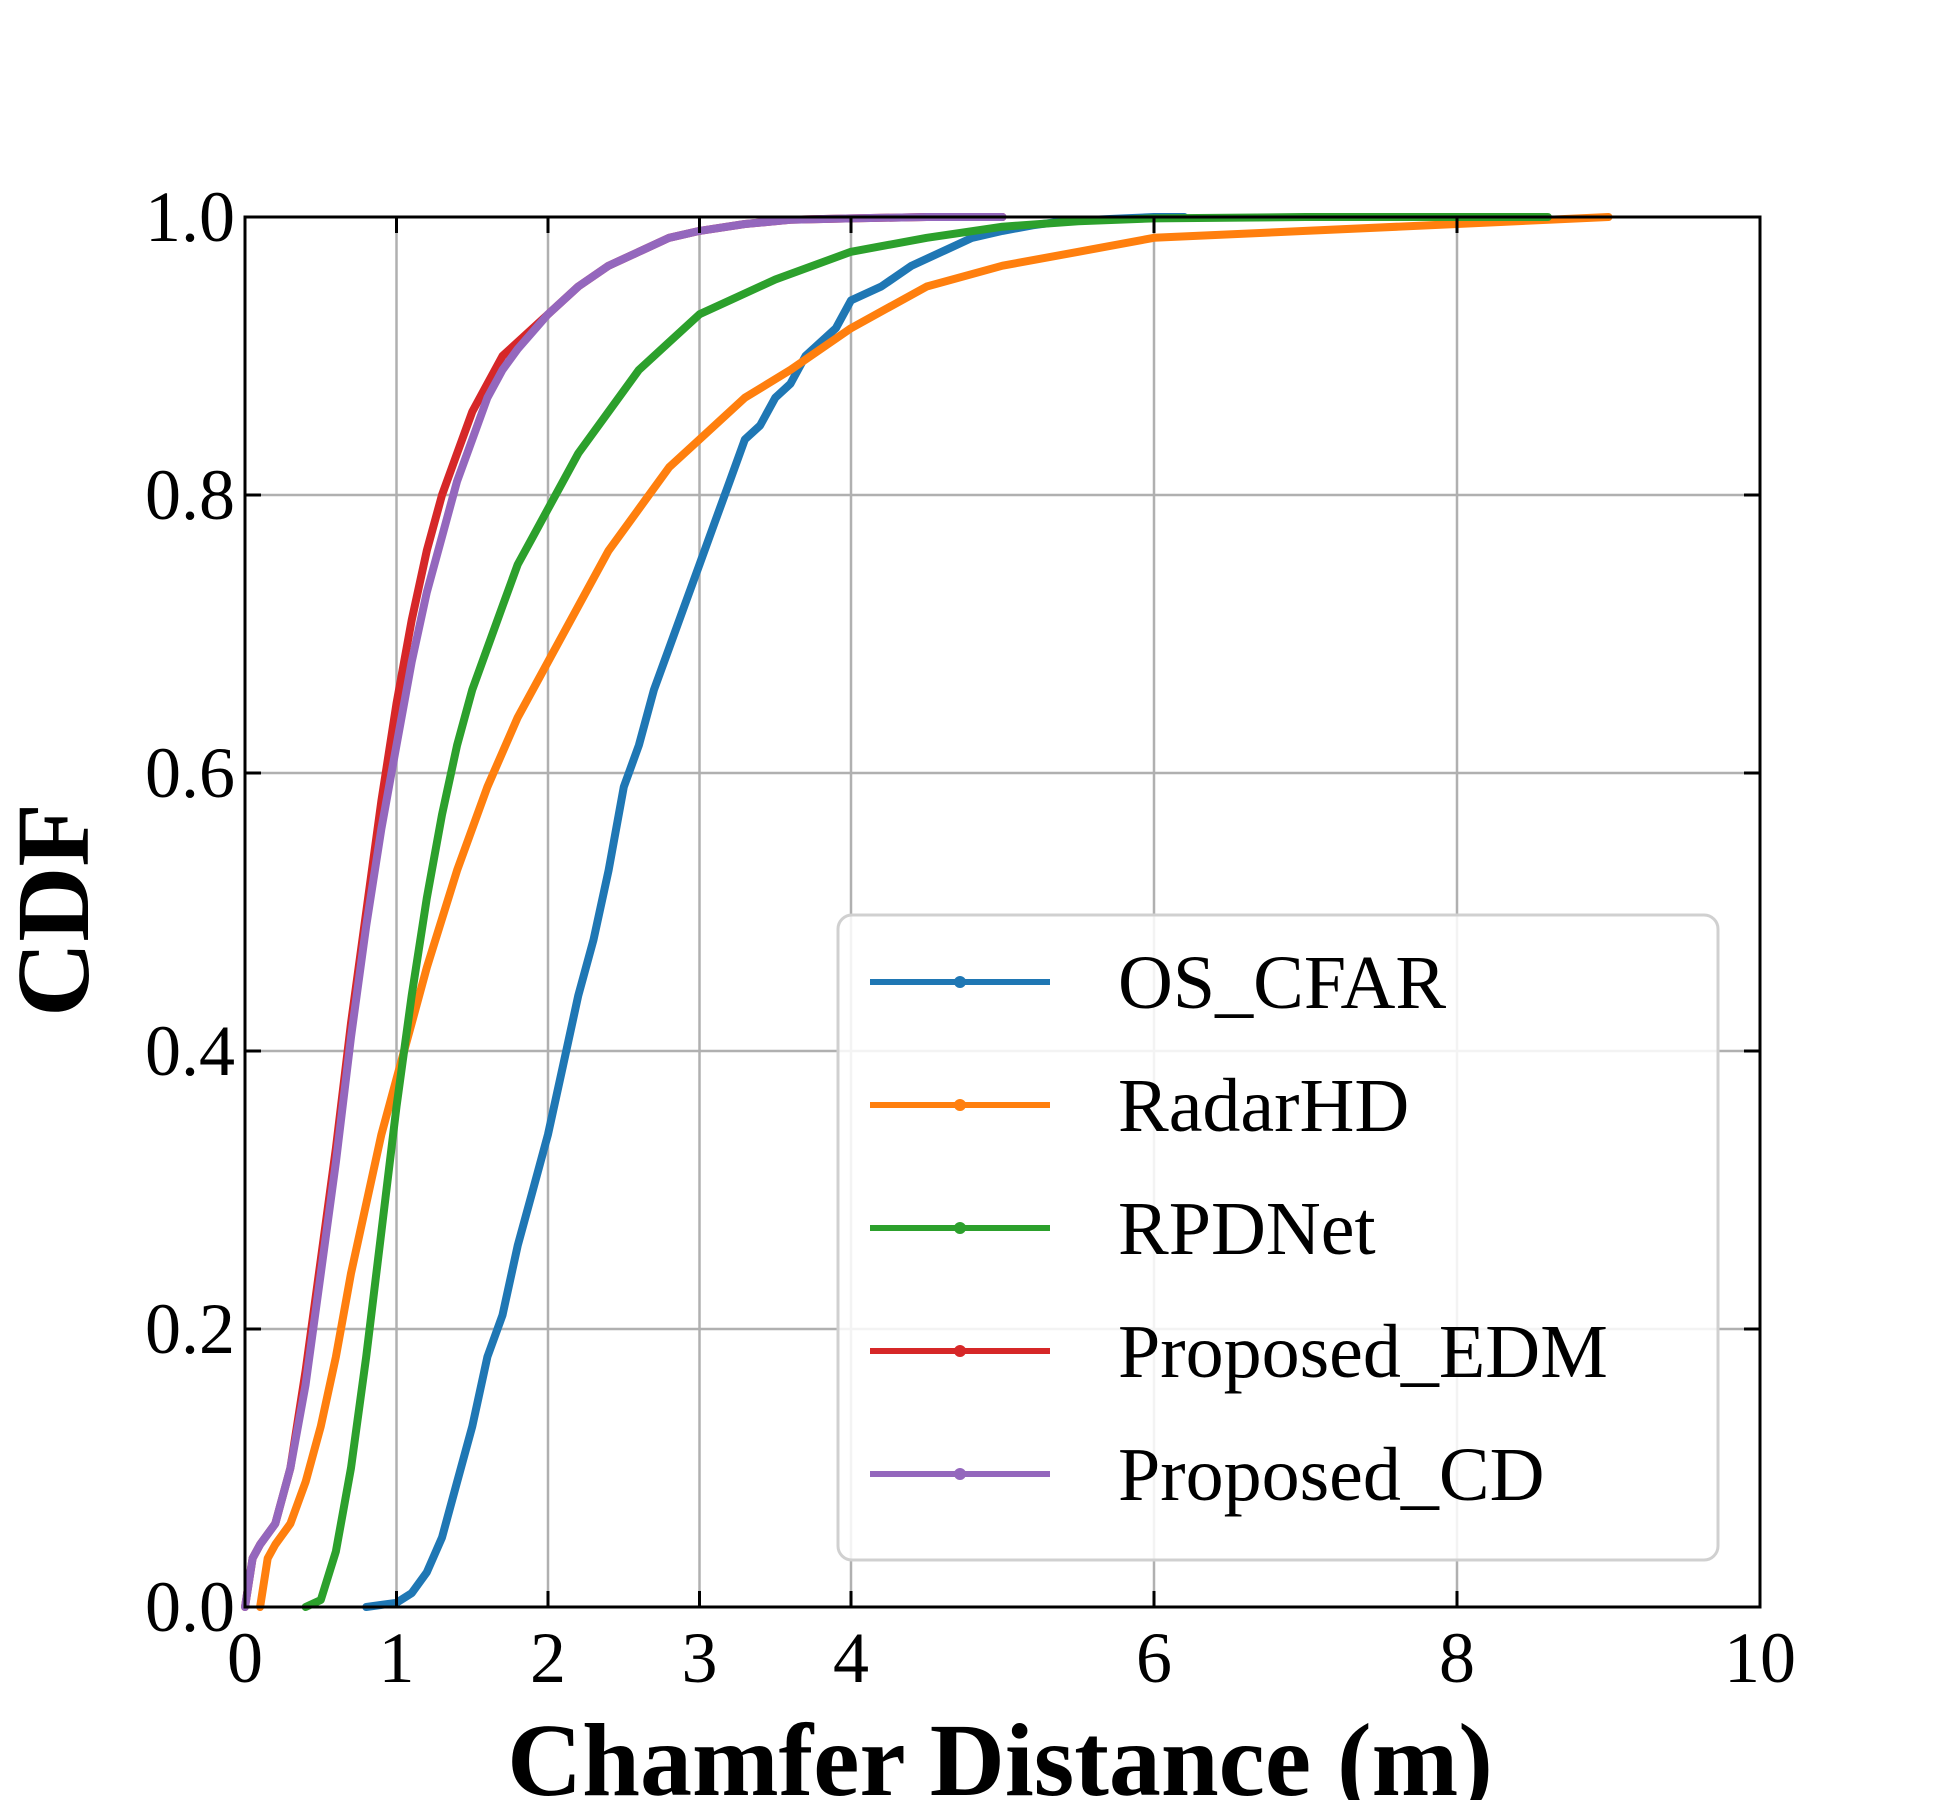 The height and width of the screenshot is (1800, 1950). Describe the element at coordinates (960, 1228) in the screenshot. I see `legend-marker-rpdnet` at that location.